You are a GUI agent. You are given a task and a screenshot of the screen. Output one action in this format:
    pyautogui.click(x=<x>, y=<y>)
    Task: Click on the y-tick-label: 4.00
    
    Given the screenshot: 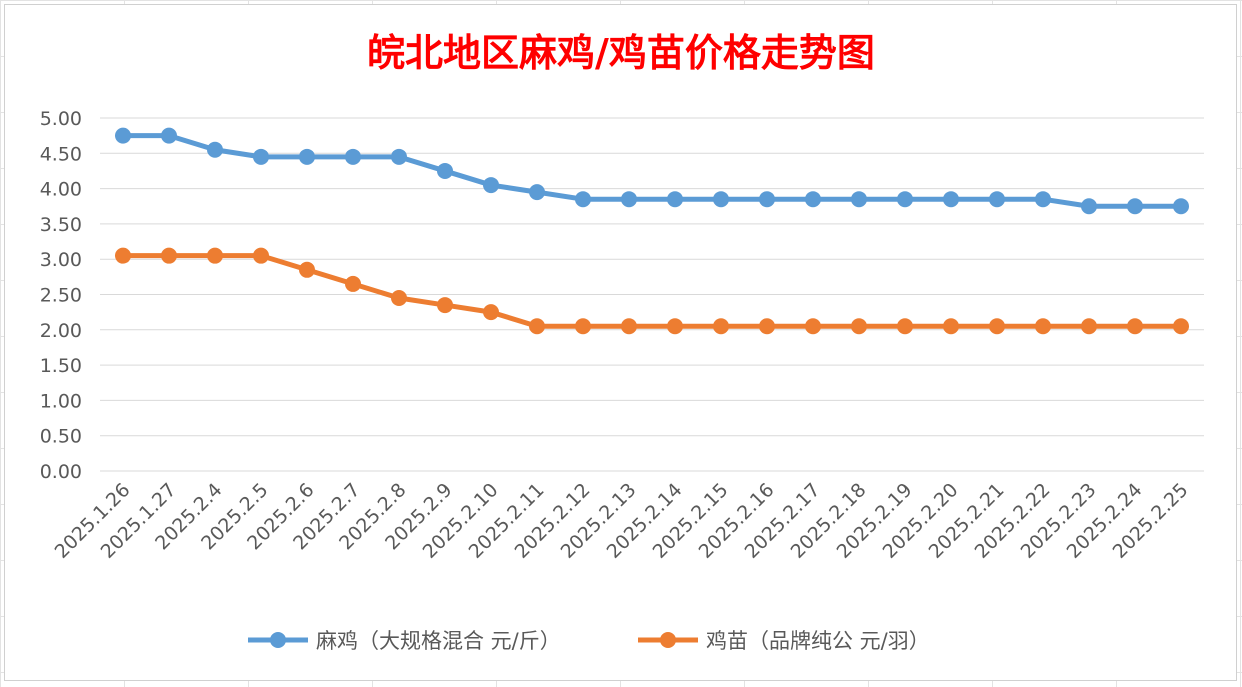 What is the action you would take?
    pyautogui.click(x=61, y=190)
    